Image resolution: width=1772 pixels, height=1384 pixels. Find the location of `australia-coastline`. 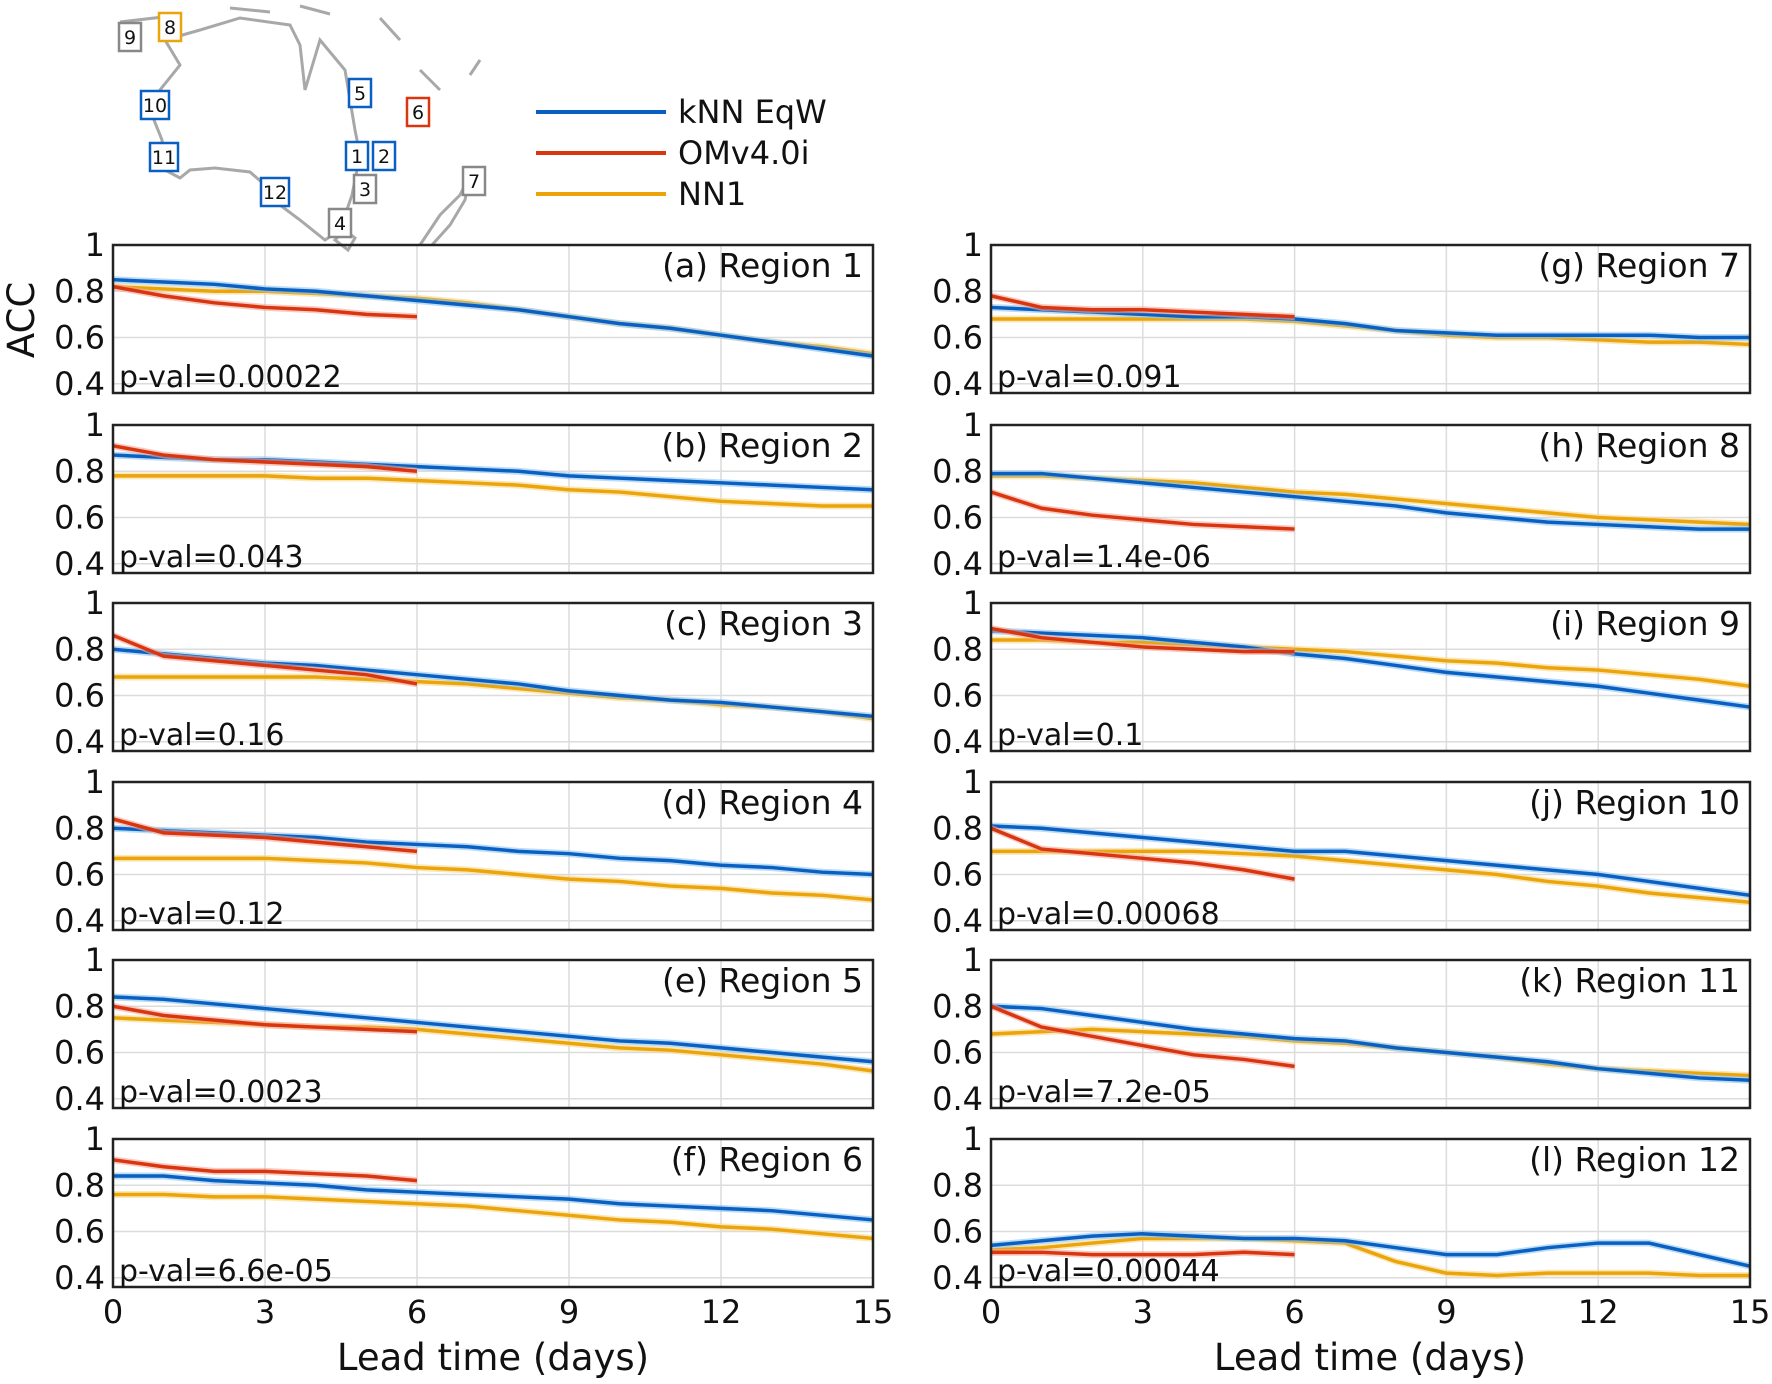

australia-coastline is located at coordinates (256, 129).